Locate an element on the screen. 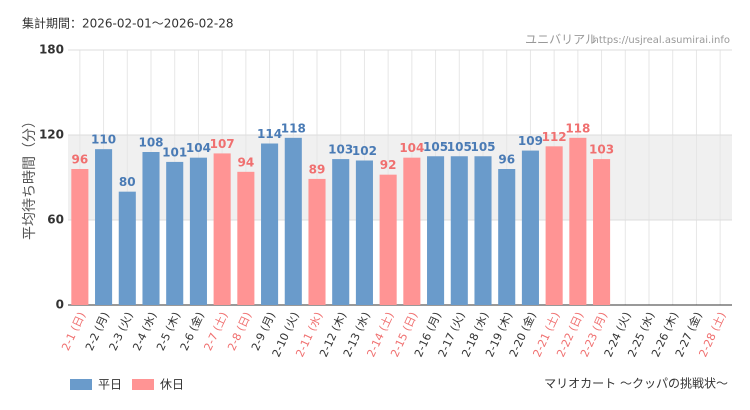 This screenshot has width=750, height=410. source: ユニバリアル is located at coordinates (561, 40).